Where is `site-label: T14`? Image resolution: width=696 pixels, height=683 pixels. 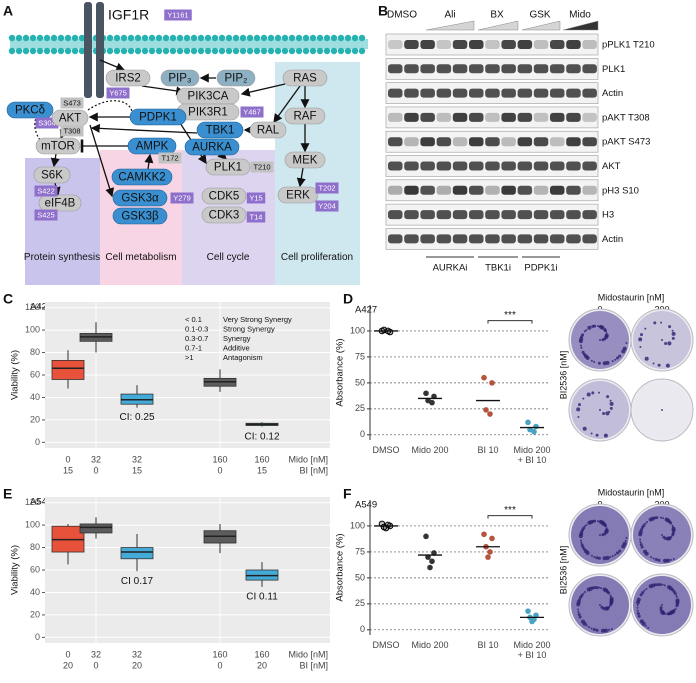 site-label: T14 is located at coordinates (256, 216).